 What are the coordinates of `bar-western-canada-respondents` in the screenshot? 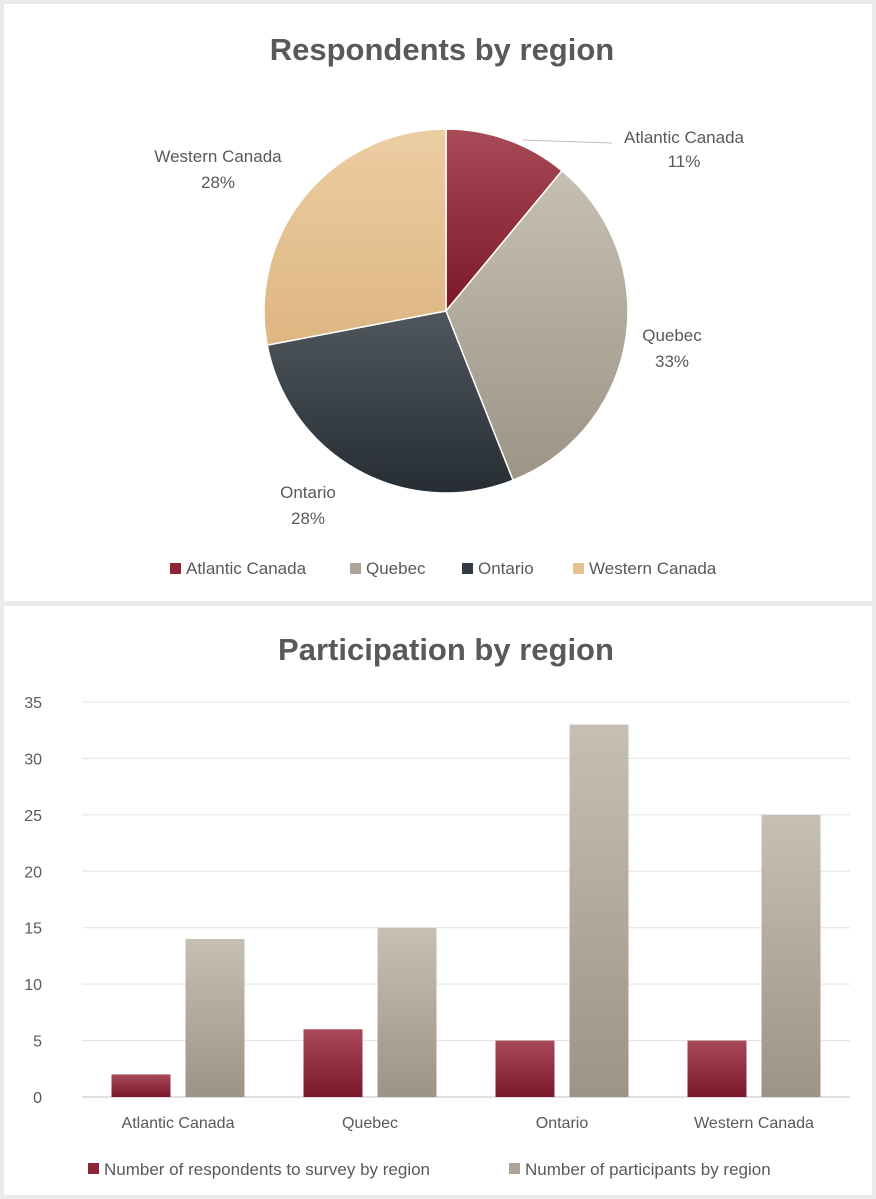 It's located at (717, 1068).